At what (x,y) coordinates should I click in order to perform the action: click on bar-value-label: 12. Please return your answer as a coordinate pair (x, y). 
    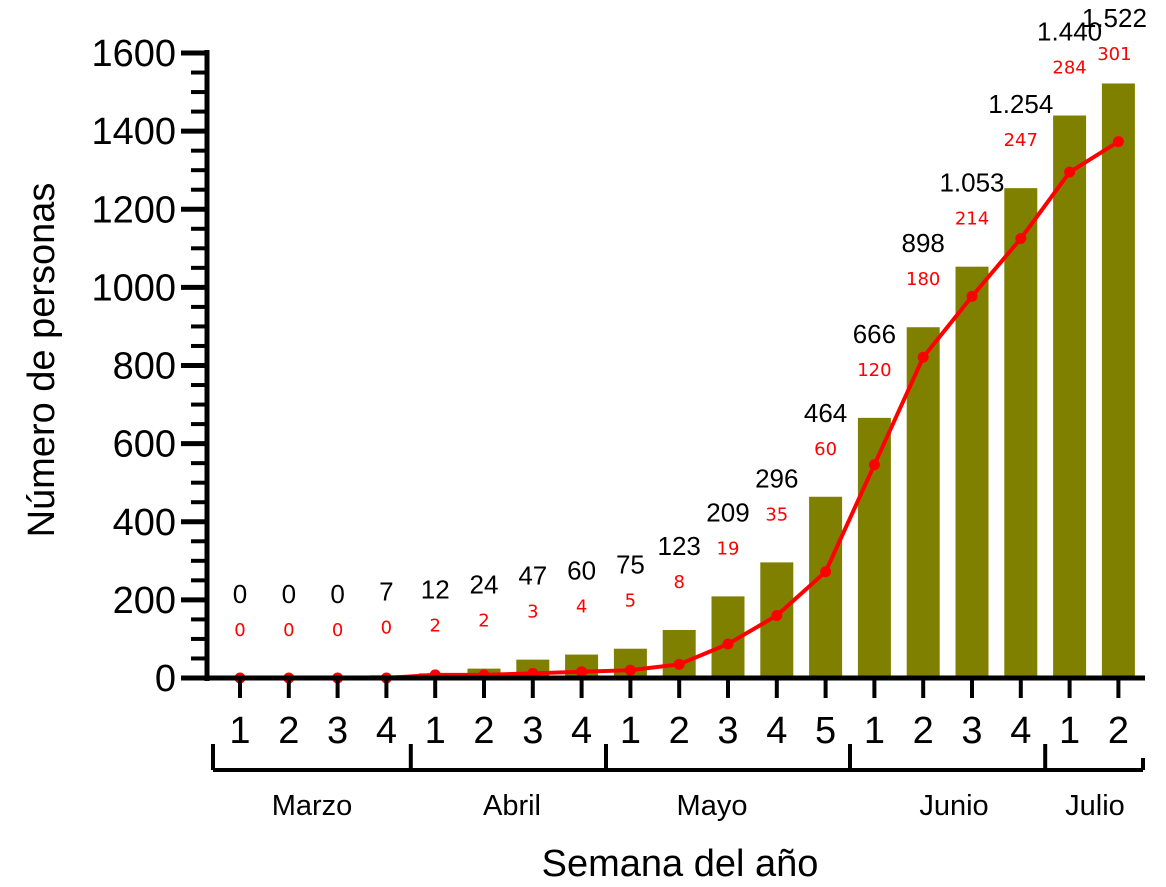
    Looking at the image, I should click on (435, 589).